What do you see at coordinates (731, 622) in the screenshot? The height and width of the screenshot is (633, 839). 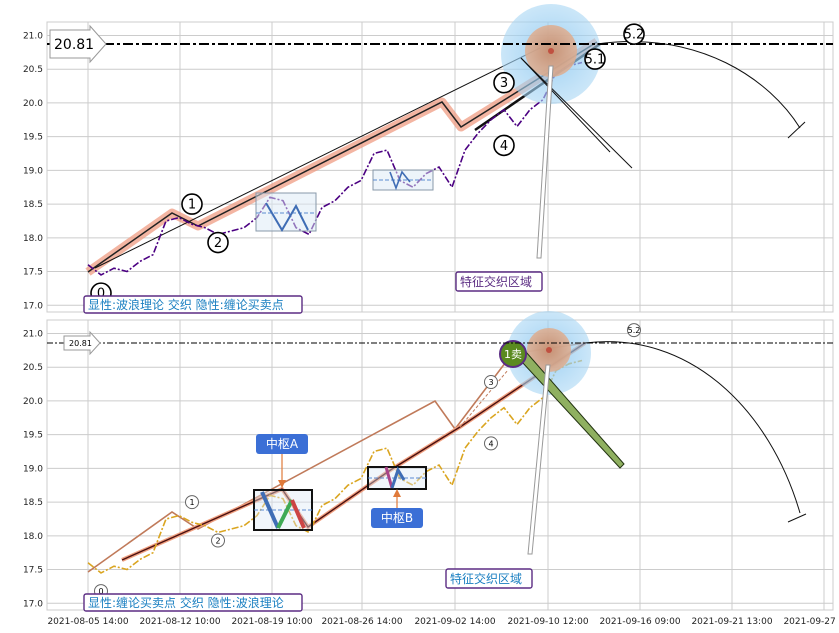 I see `x-tick-label: 2021-09-21 13:00` at bounding box center [731, 622].